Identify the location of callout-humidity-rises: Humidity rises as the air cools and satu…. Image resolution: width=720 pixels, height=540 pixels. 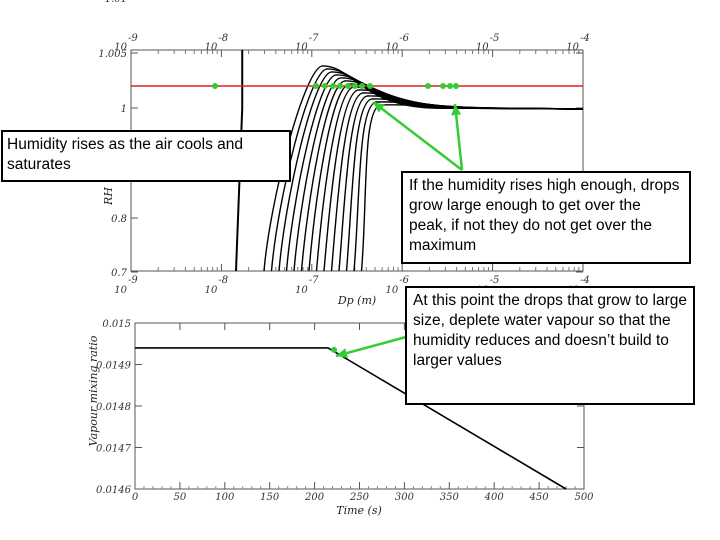
(146, 156).